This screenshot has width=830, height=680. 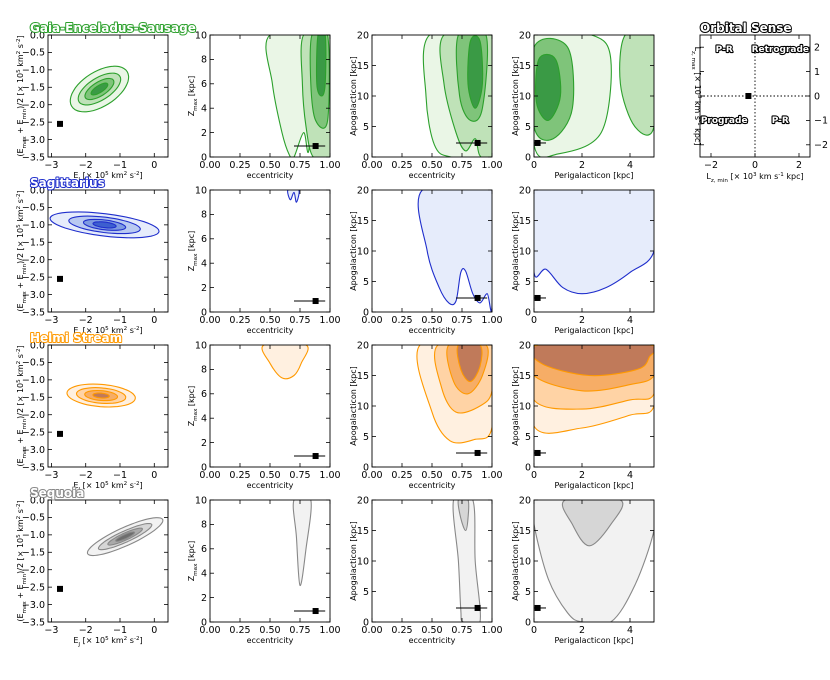 I want to click on y-tick-label: −2.5, so click(x=33, y=122).